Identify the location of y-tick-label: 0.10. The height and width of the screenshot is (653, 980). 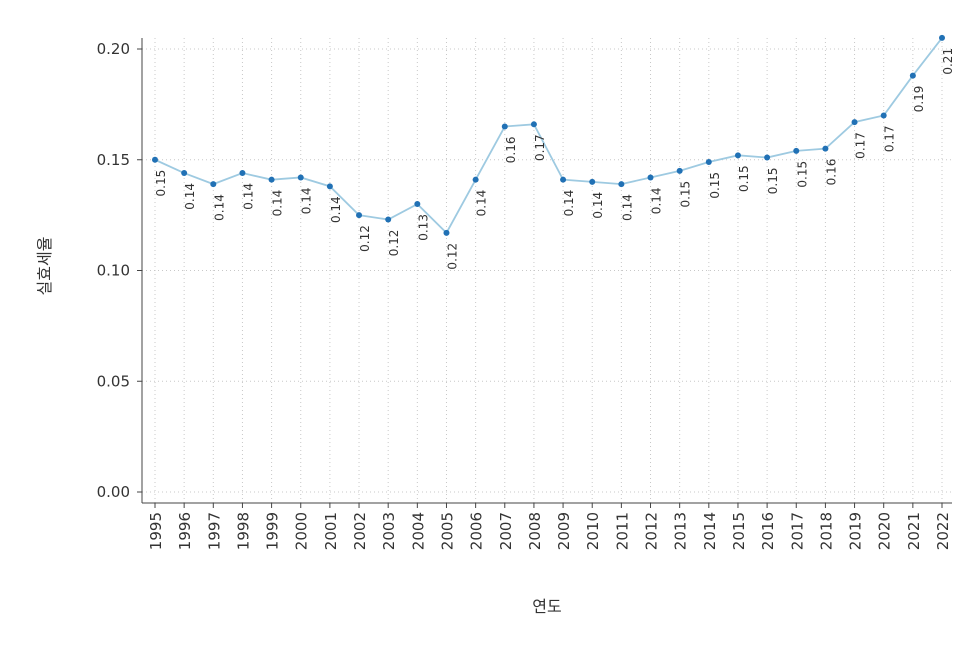
(113, 271).